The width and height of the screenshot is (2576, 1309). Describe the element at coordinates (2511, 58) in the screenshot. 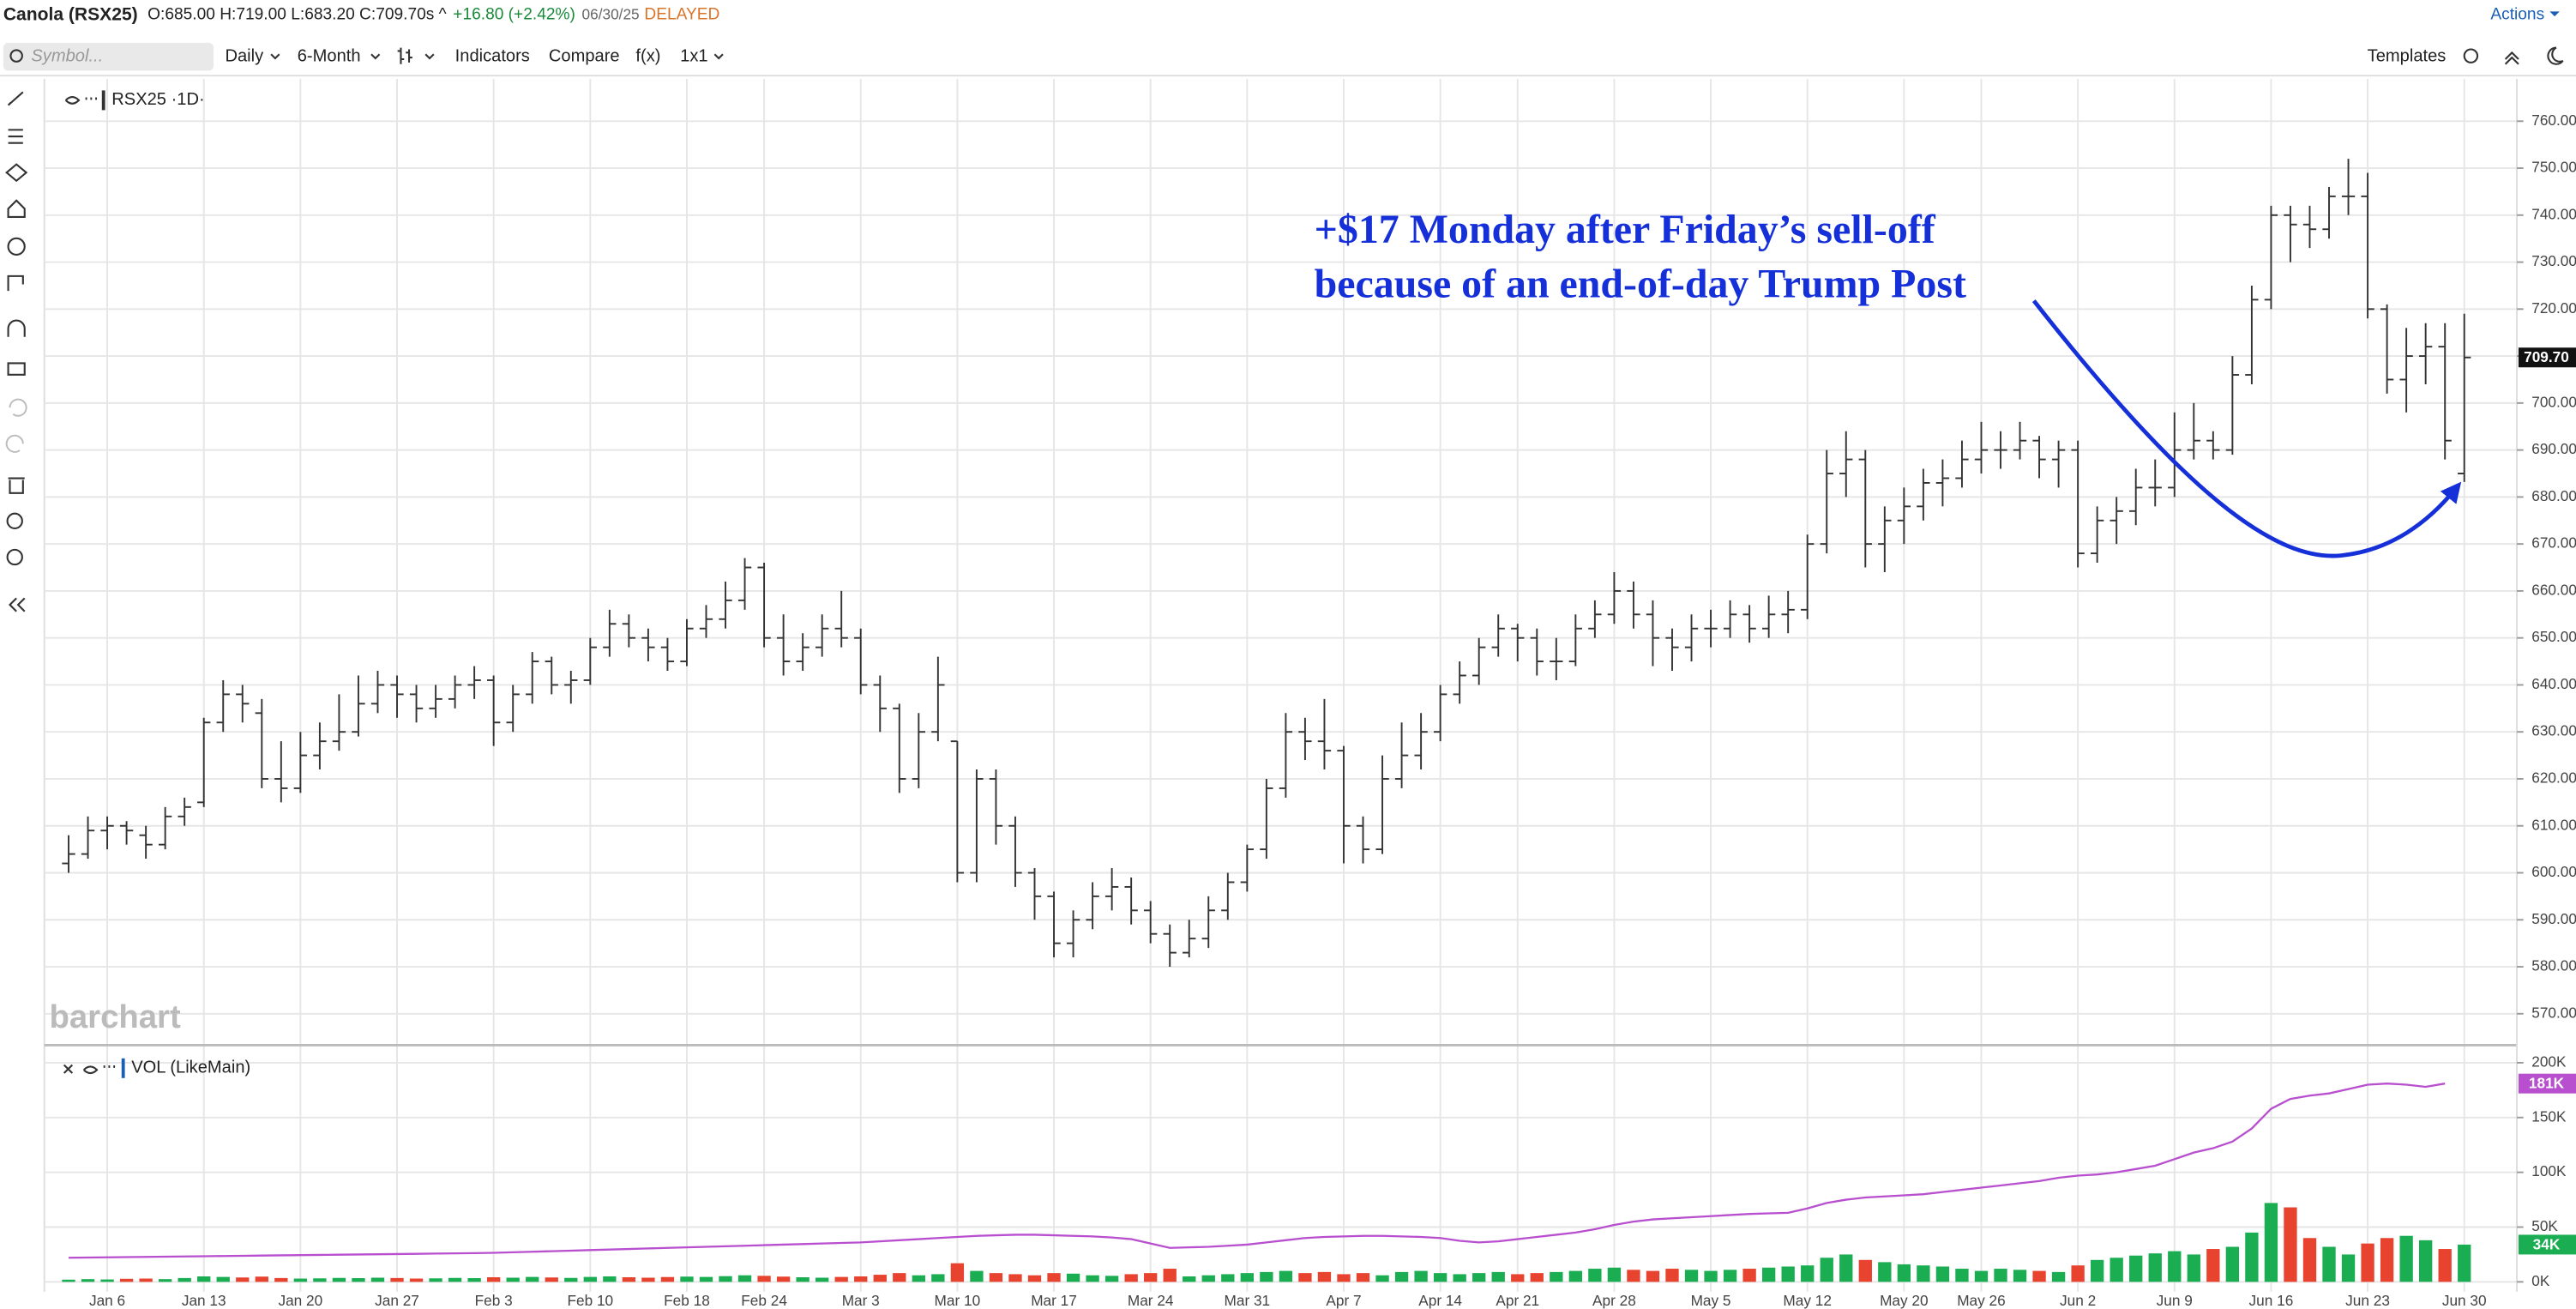

I see `collapse-icon` at that location.